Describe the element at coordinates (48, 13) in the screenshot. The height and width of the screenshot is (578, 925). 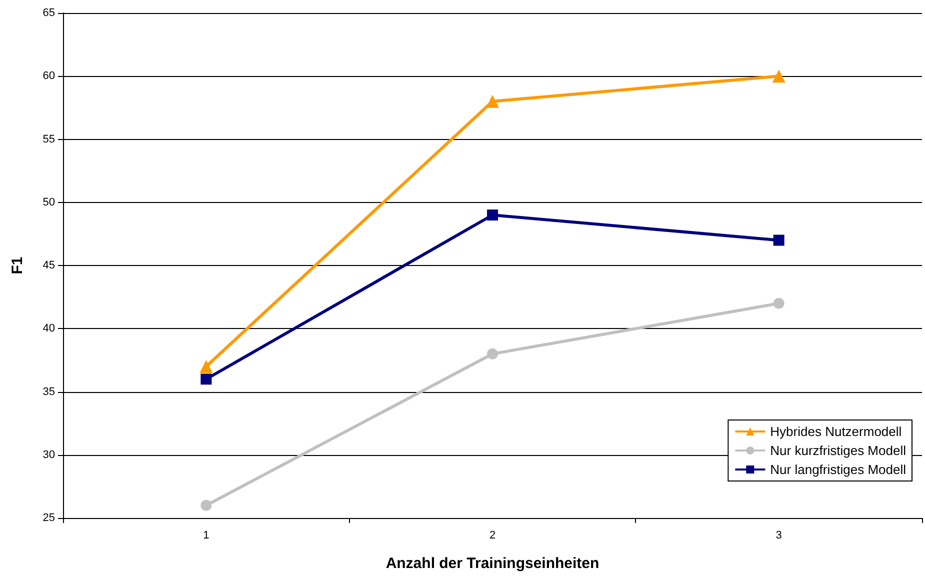
I see `y-tick-label: 65` at that location.